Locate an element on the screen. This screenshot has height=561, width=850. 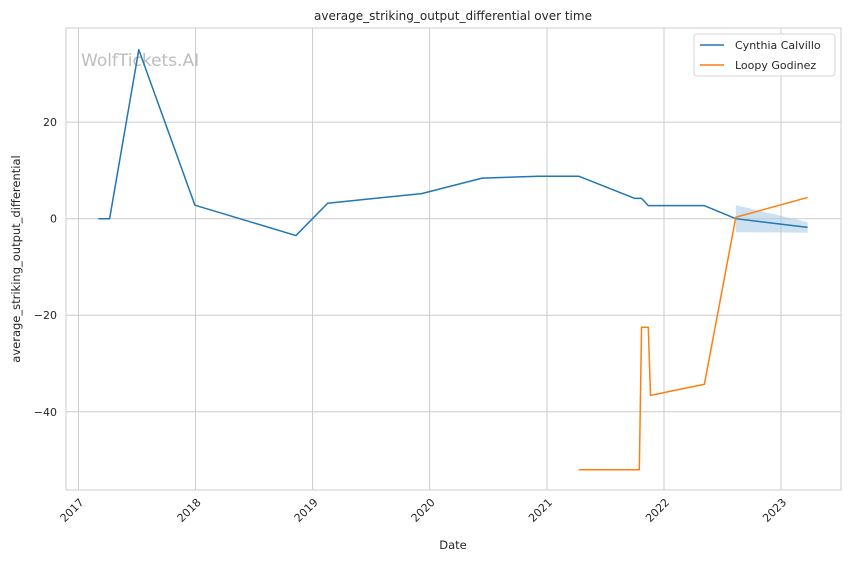
y-tick-labels: 20 0 −20 −40 is located at coordinates (45, 267).